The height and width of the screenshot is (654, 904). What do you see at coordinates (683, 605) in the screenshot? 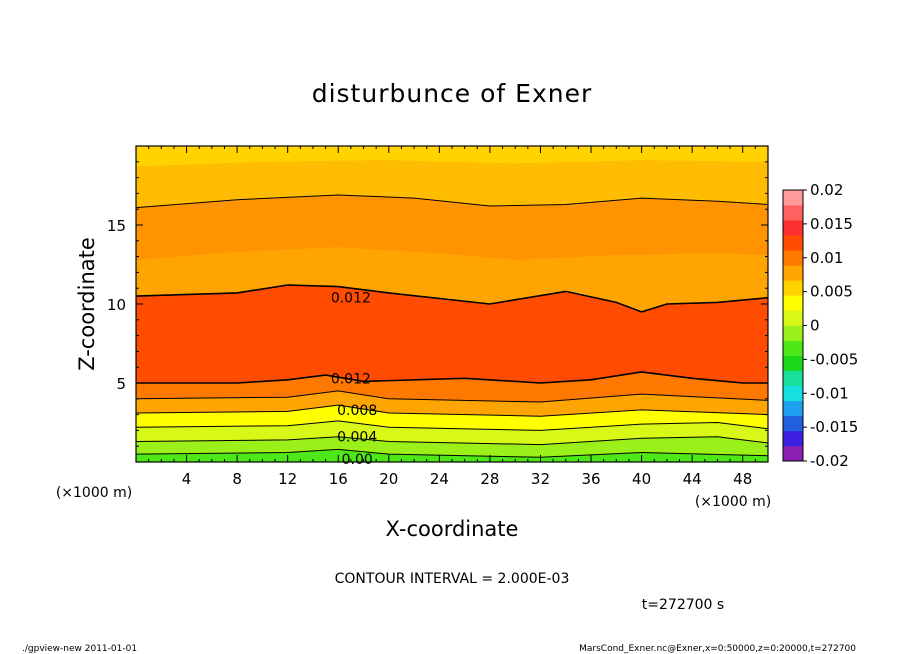
I see `time-stamp: t=272700 s` at bounding box center [683, 605].